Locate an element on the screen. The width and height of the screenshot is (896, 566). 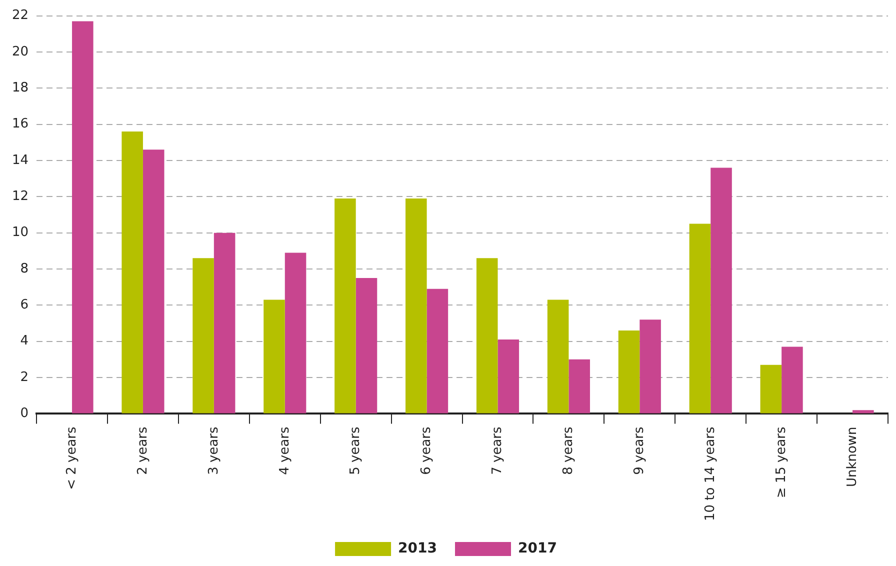
x-tick-label: 9 years is located at coordinates (640, 450).